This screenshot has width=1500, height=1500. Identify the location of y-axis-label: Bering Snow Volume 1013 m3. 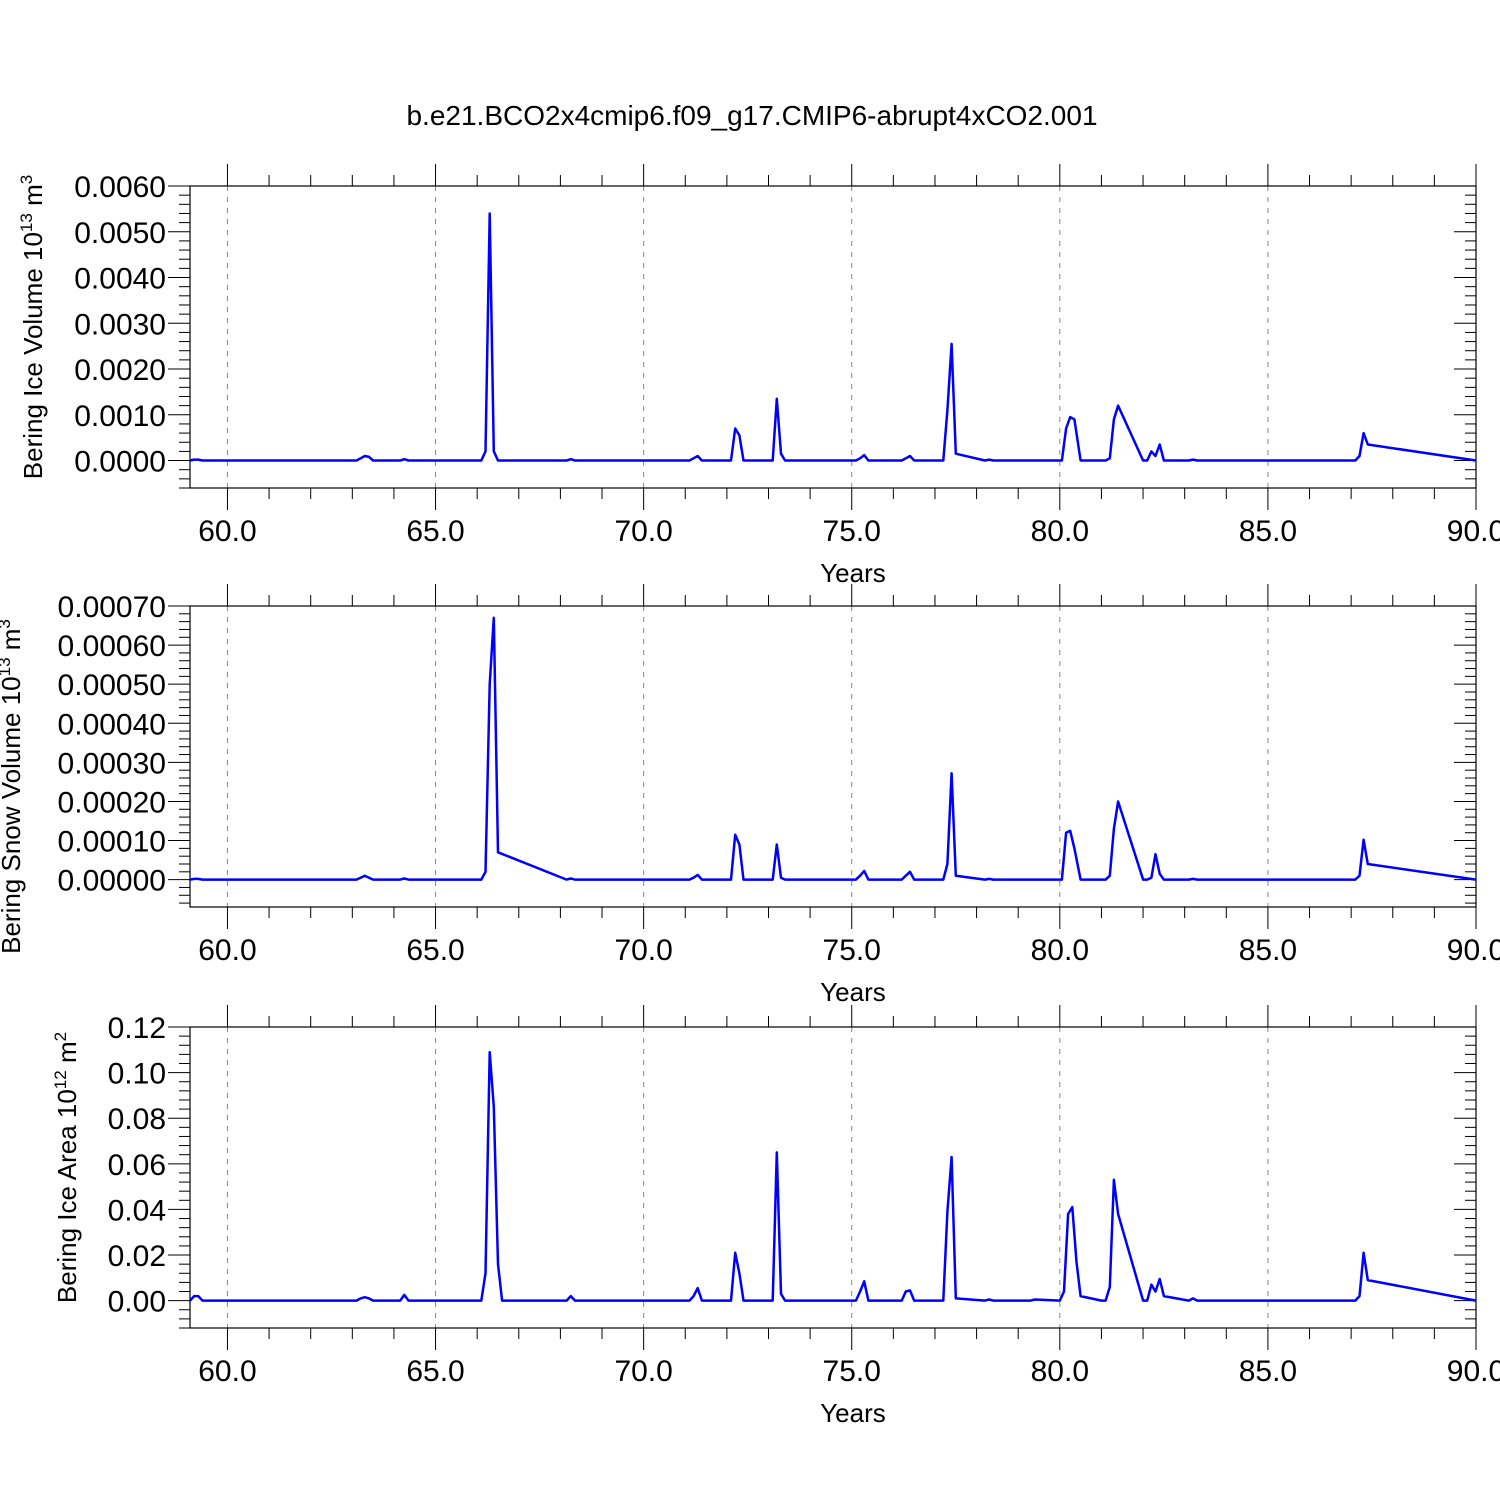
(13, 786).